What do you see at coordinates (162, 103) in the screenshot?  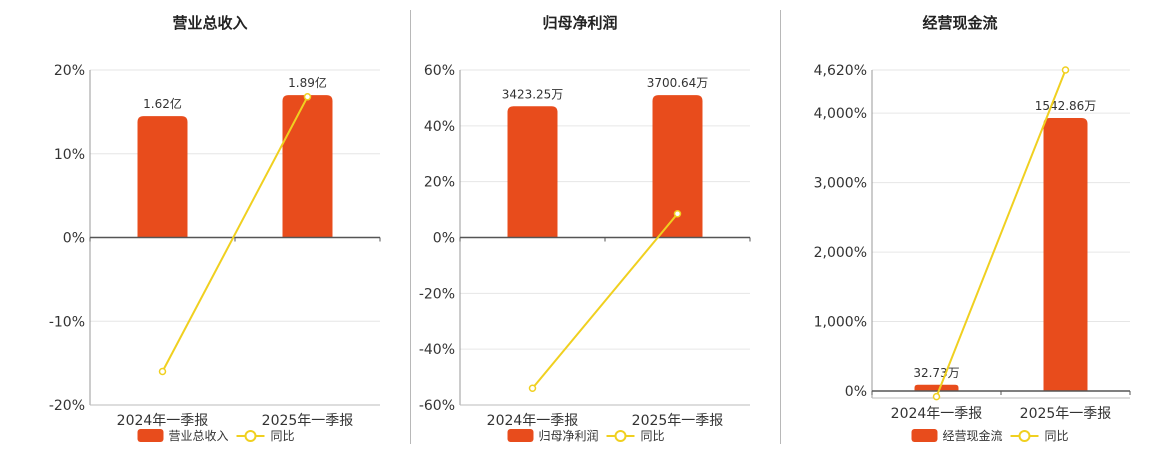 I see `bar-value-label: 1.62亿` at bounding box center [162, 103].